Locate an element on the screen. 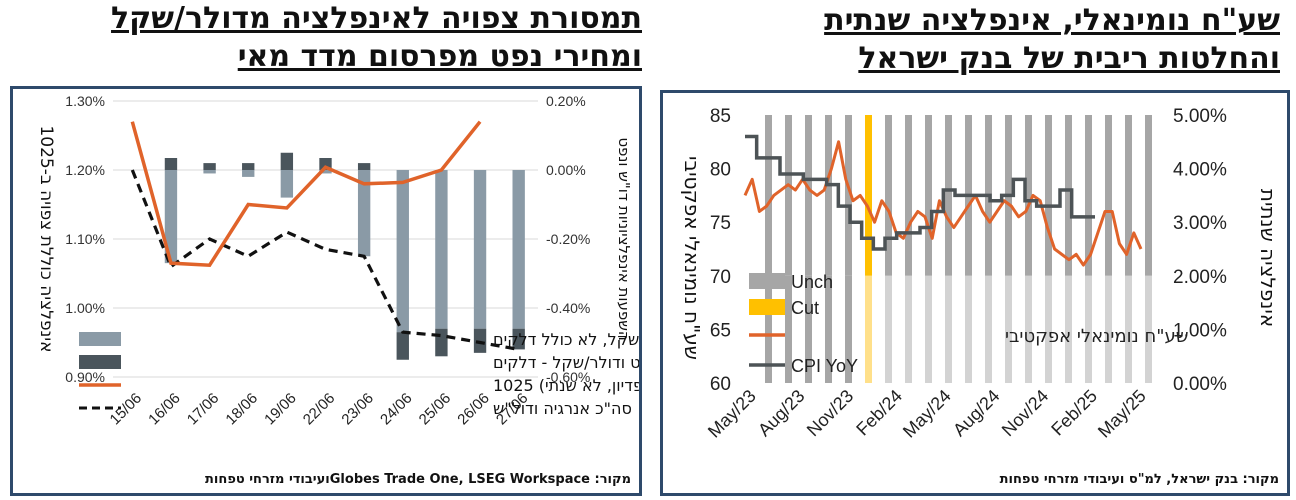 The height and width of the screenshot is (500, 1296). line-total-energy-fx is located at coordinates (324, 260).